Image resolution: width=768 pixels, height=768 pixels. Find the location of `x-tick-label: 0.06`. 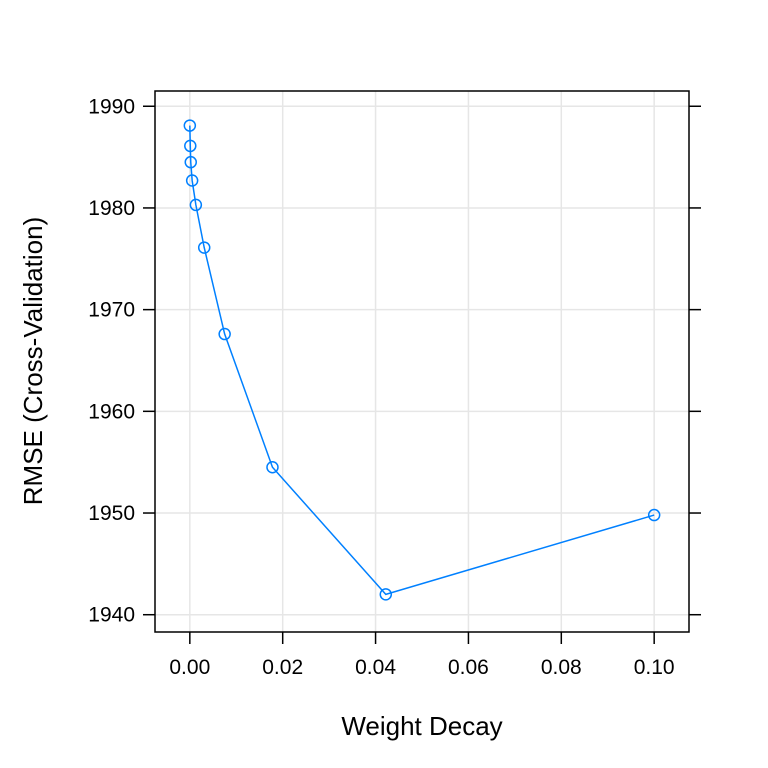

x-tick-label: 0.06 is located at coordinates (468, 667).